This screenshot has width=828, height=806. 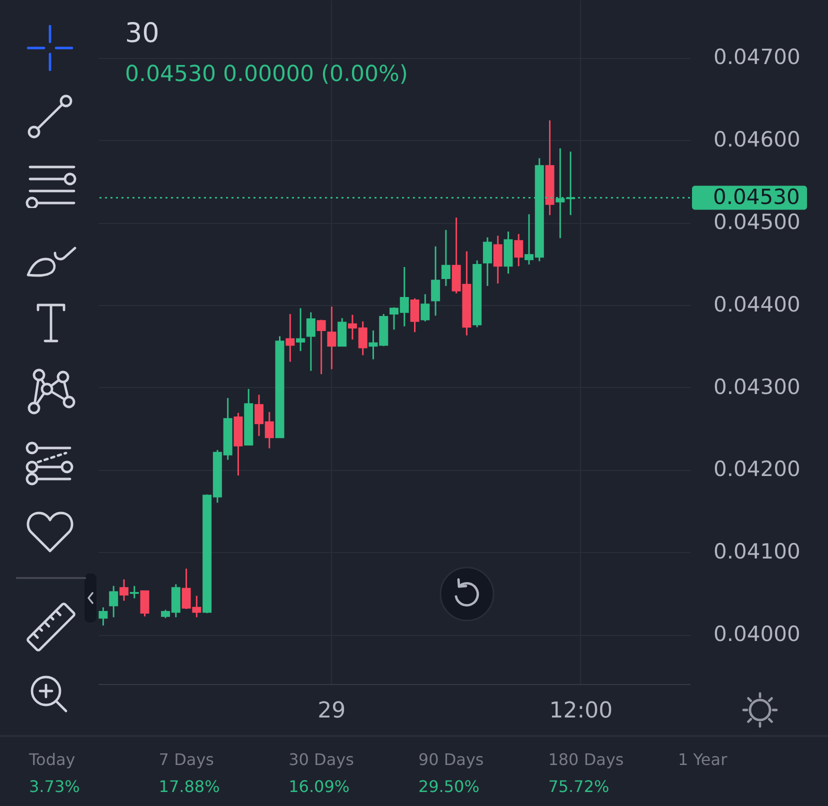 What do you see at coordinates (321, 760) in the screenshot?
I see `text: 30 Days` at bounding box center [321, 760].